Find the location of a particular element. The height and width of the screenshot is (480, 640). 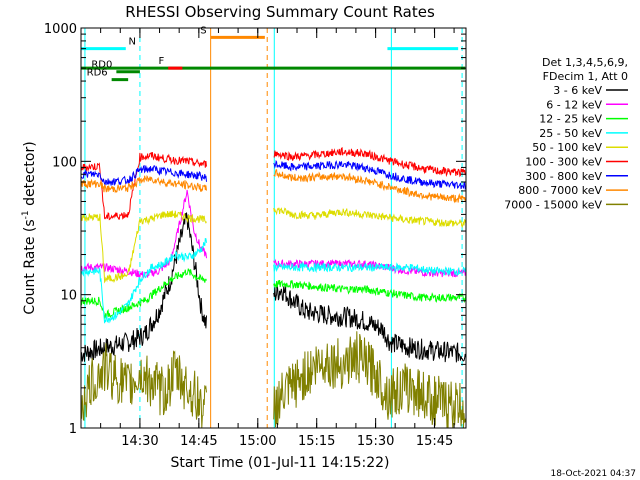

legend-header-0: Det 1,3,4,5,6,9, is located at coordinates (585, 62).